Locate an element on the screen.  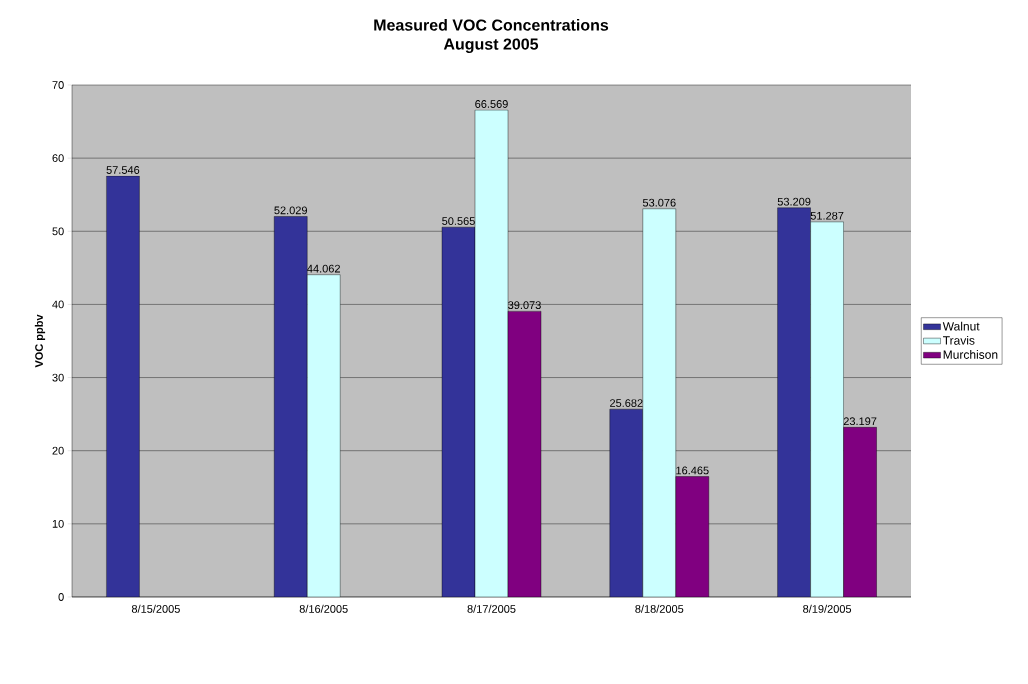
y-tick-label: 20 is located at coordinates (58, 450).